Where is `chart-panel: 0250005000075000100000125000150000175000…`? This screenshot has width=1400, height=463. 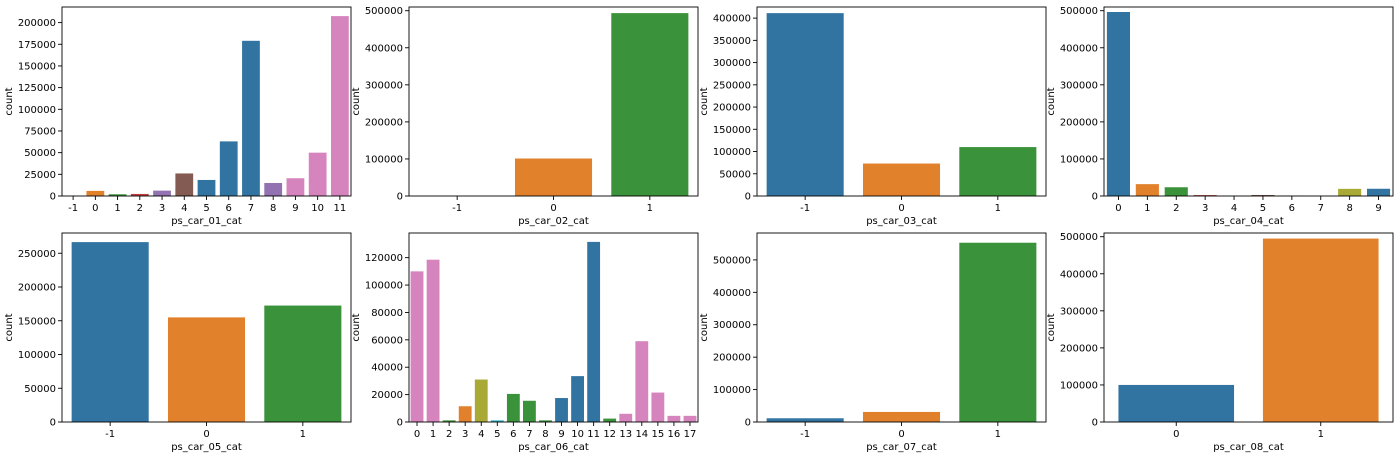 chart-panel: 0250005000075000100000125000150000175000… is located at coordinates (177, 117).